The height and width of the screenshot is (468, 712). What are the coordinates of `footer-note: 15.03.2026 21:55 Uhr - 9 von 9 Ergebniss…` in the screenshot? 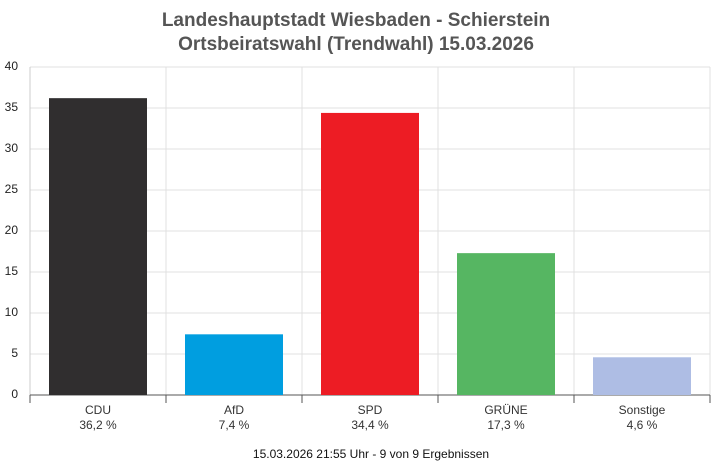 It's located at (371, 454).